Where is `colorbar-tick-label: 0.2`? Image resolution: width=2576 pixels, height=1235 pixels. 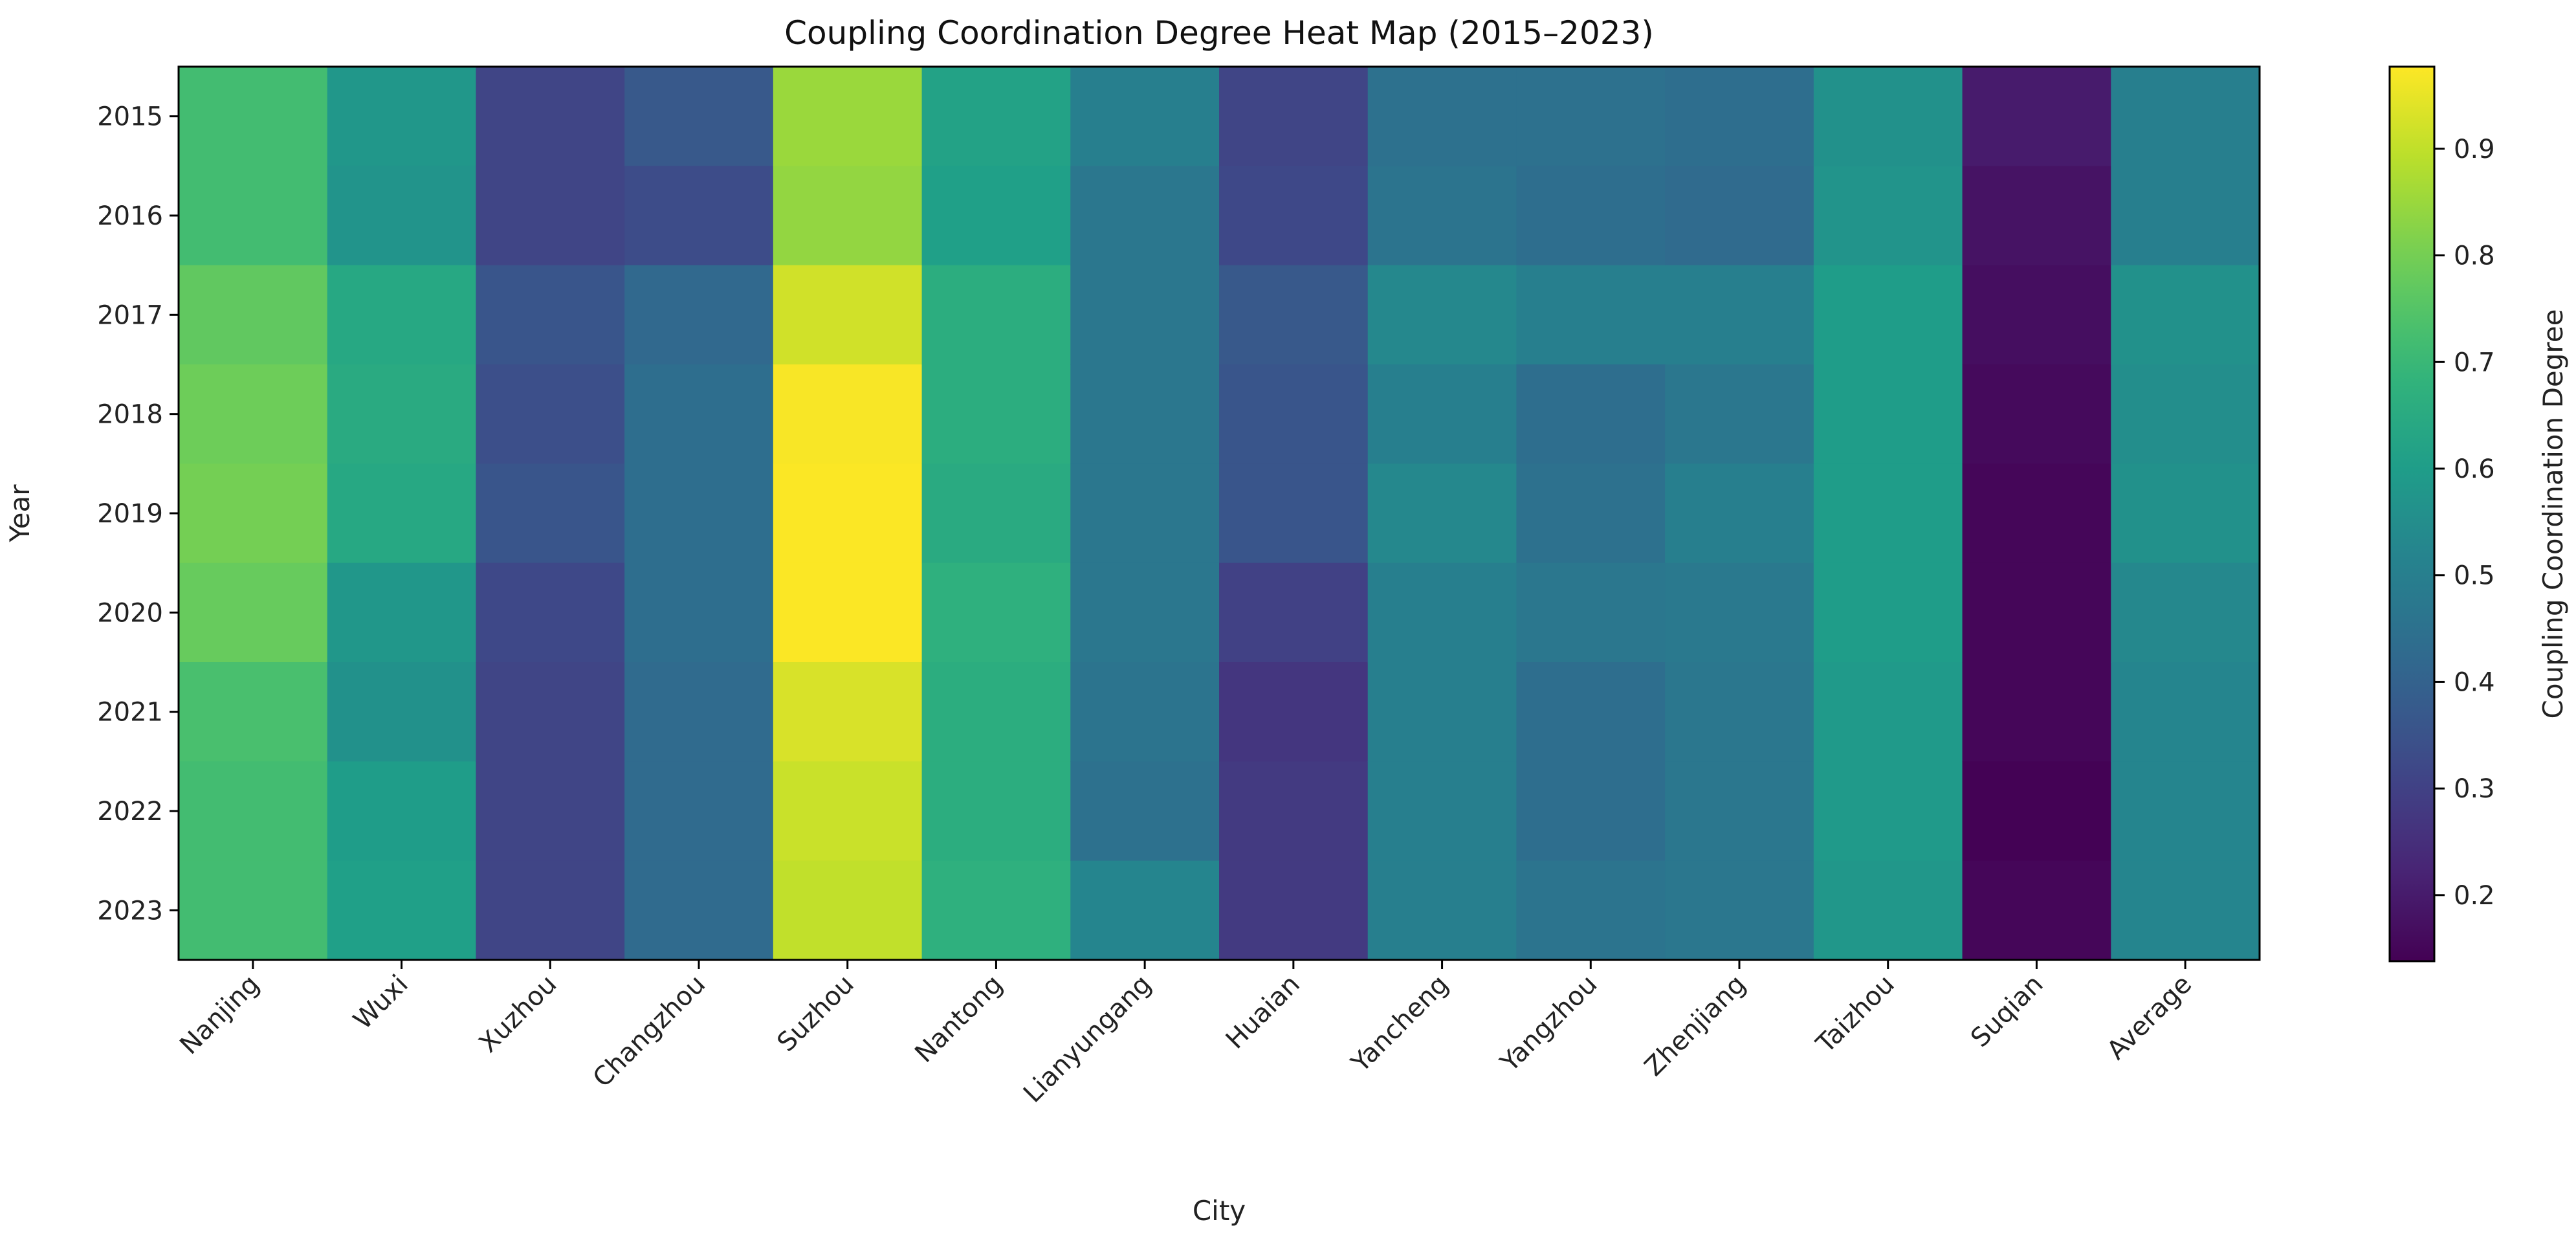 colorbar-tick-label: 0.2 is located at coordinates (2474, 896).